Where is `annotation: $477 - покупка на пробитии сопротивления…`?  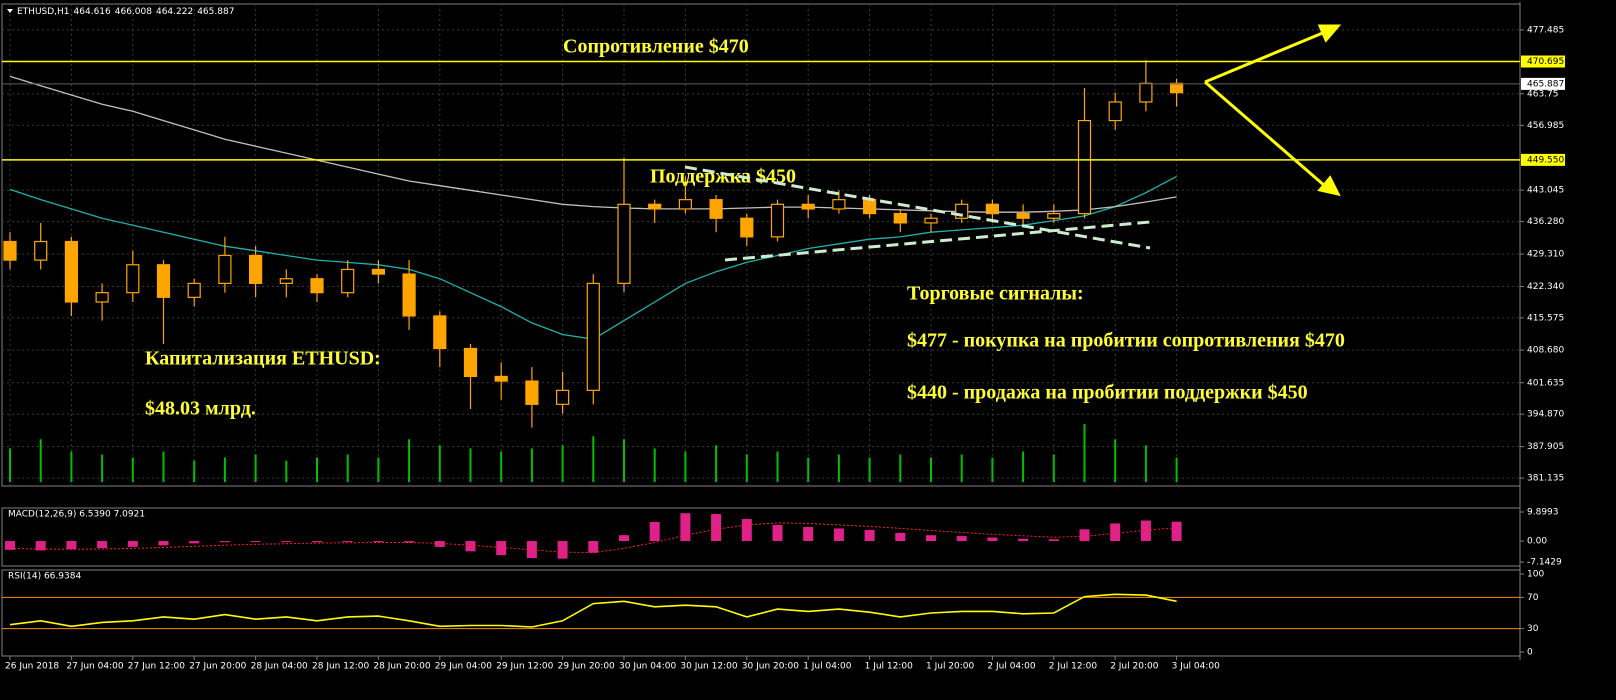
annotation: $477 - покупка на пробитии сопротивления… is located at coordinates (1126, 341).